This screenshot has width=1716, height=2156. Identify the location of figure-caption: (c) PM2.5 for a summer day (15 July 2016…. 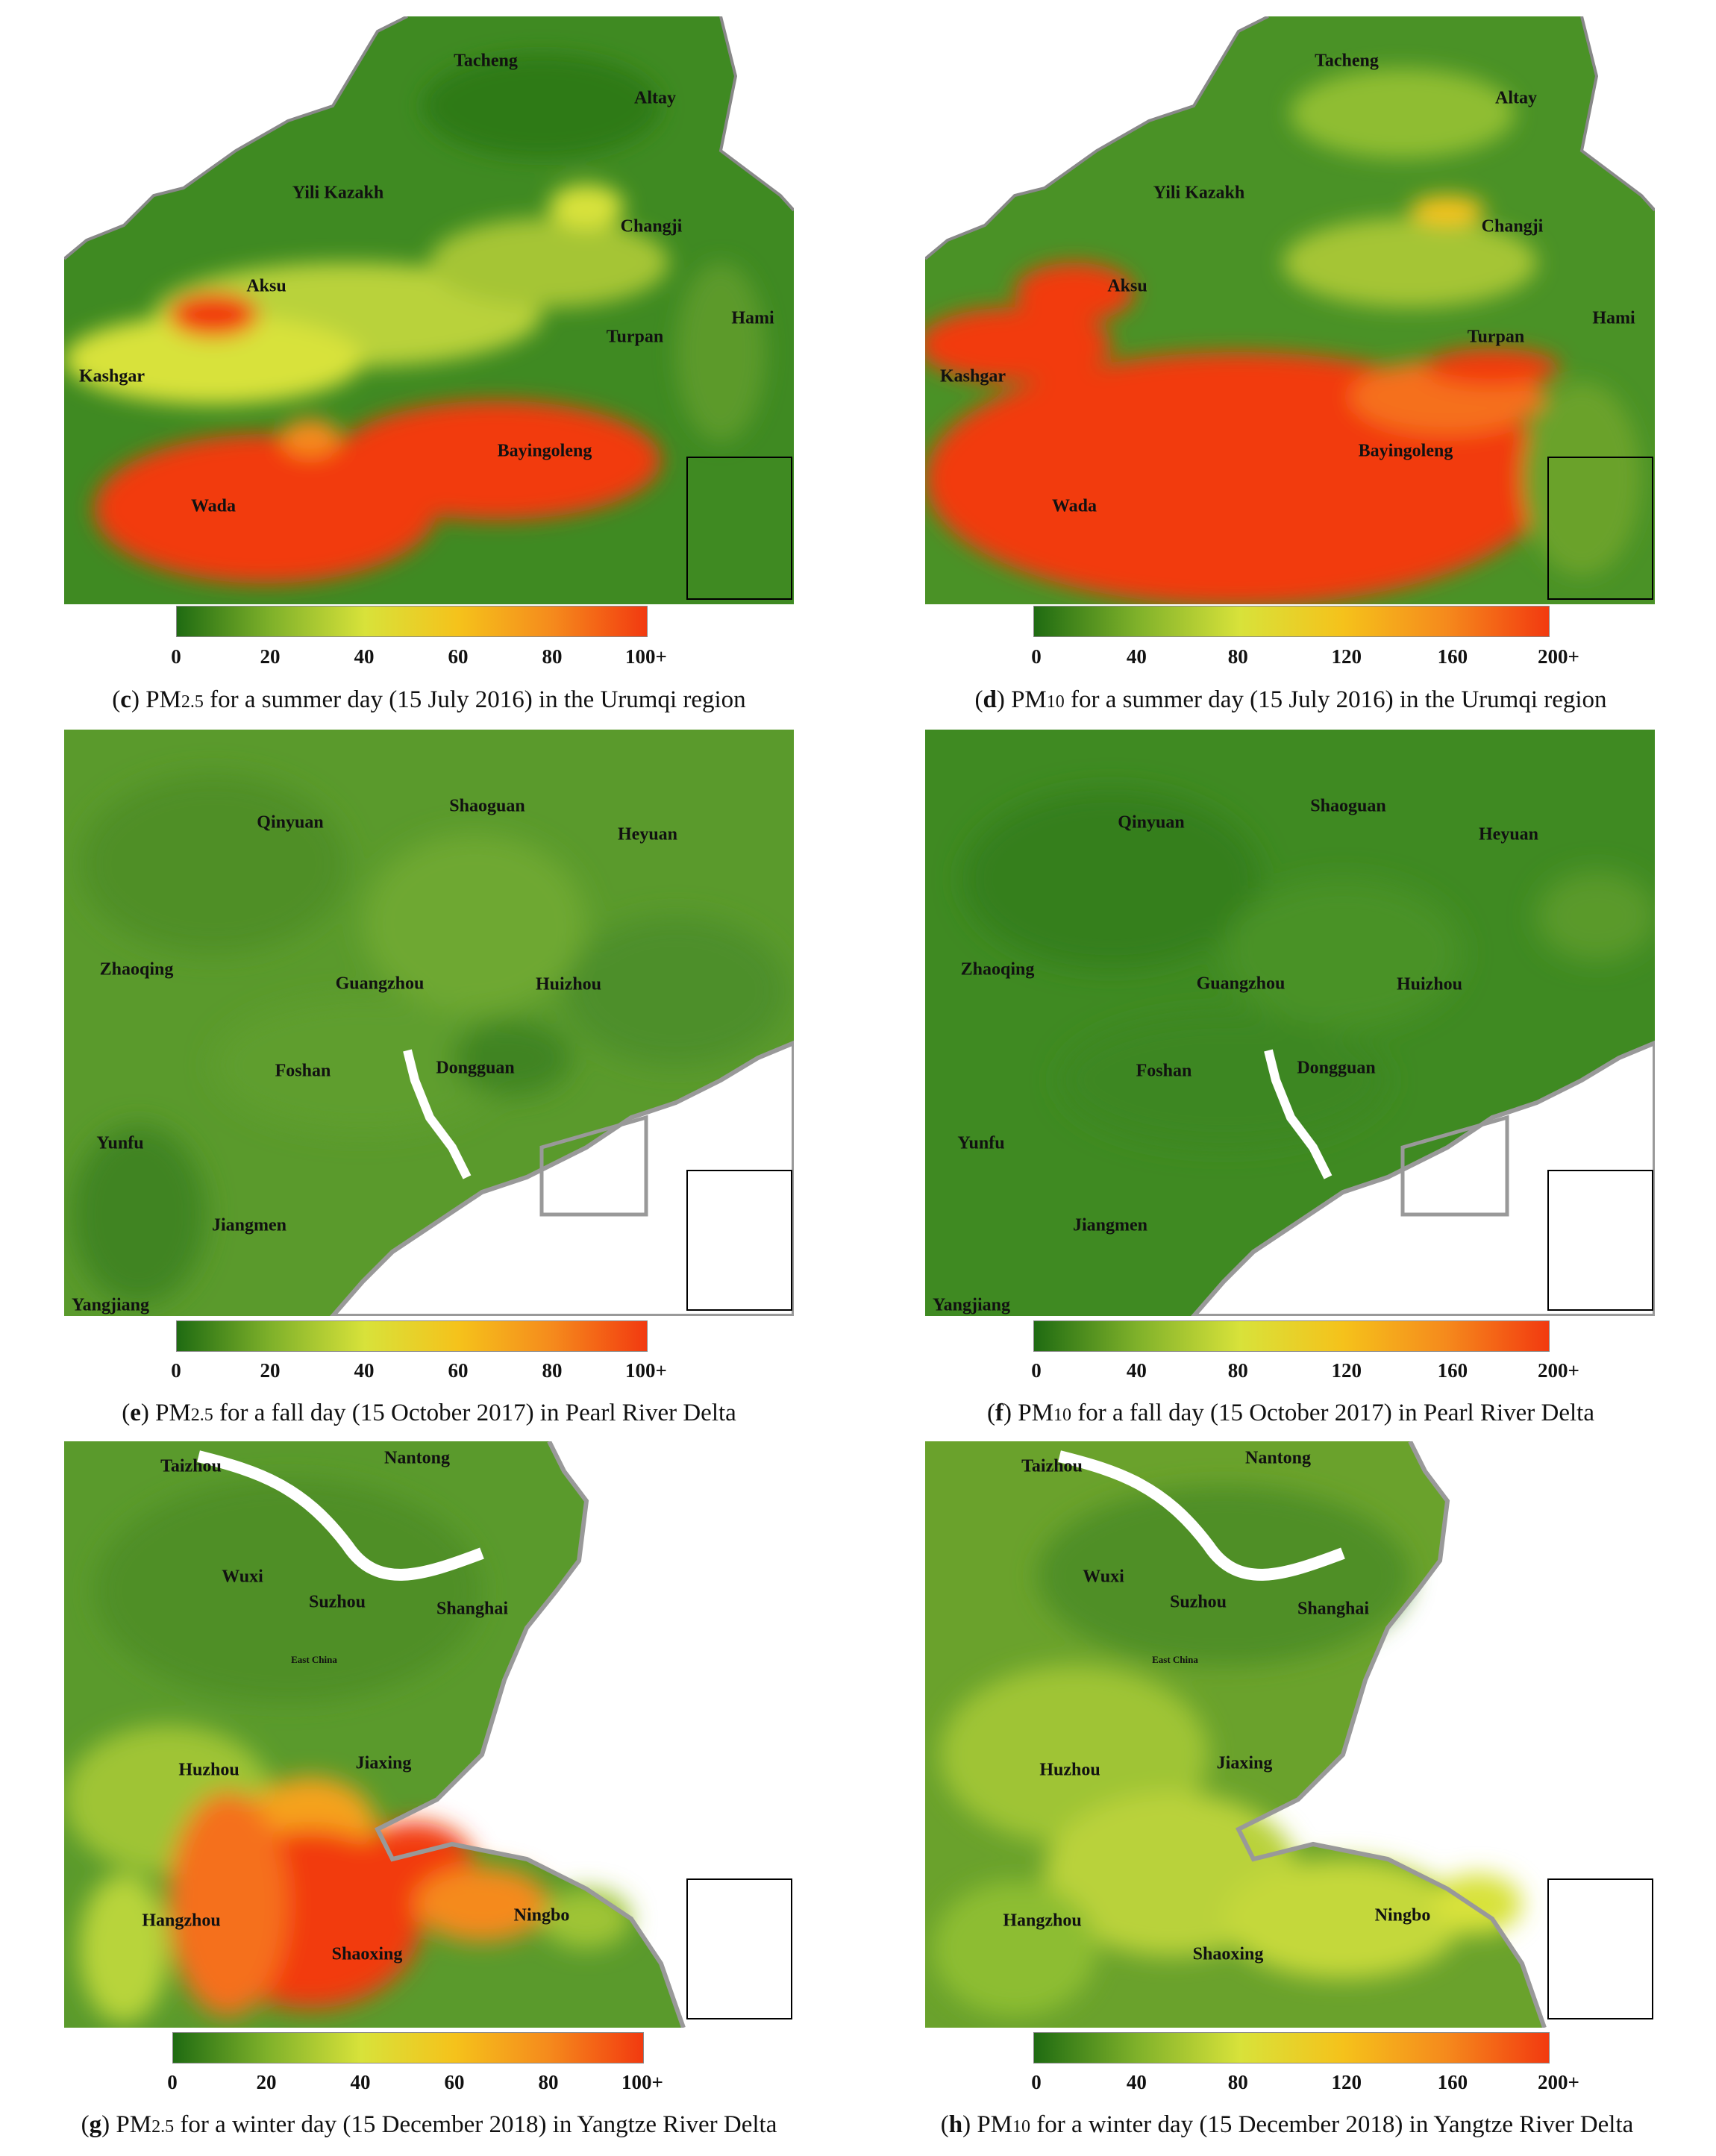
(429, 699).